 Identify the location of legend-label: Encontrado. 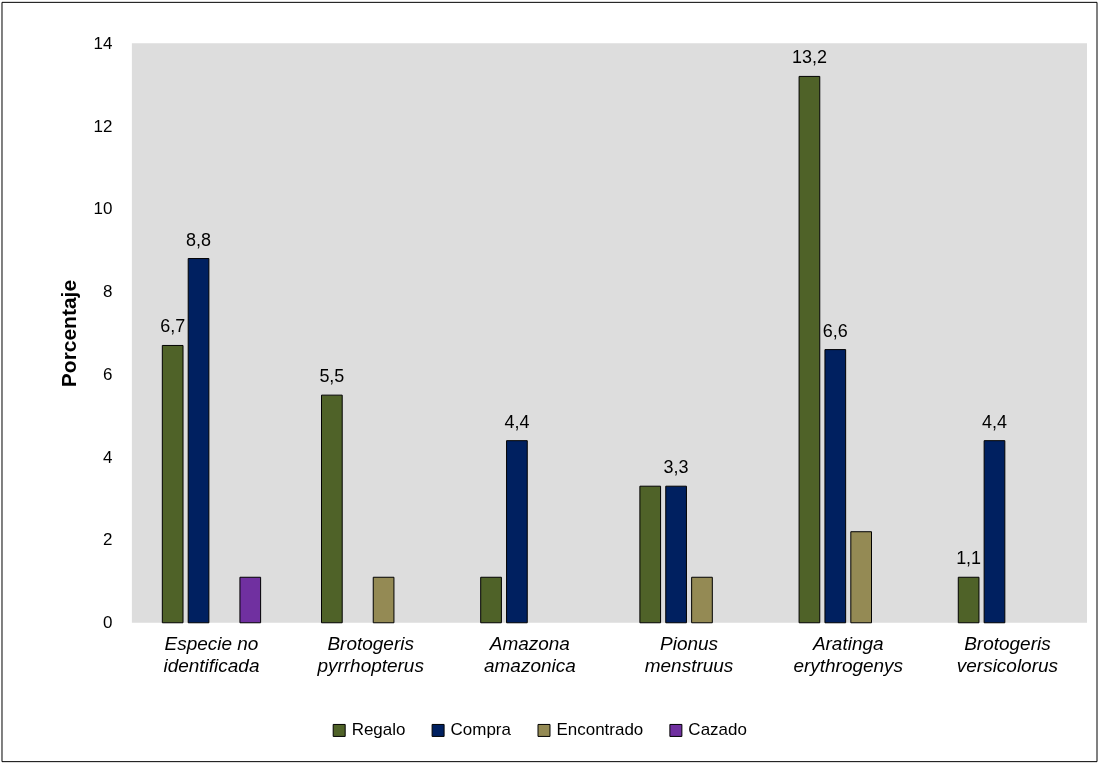
(600, 730).